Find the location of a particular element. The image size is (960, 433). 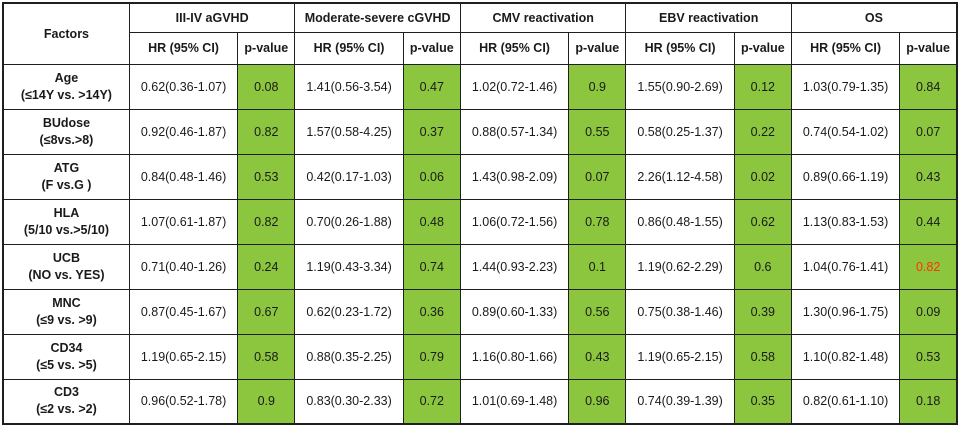

hr-ci-cell: 0.86(0.48-1.55) is located at coordinates (680, 221).